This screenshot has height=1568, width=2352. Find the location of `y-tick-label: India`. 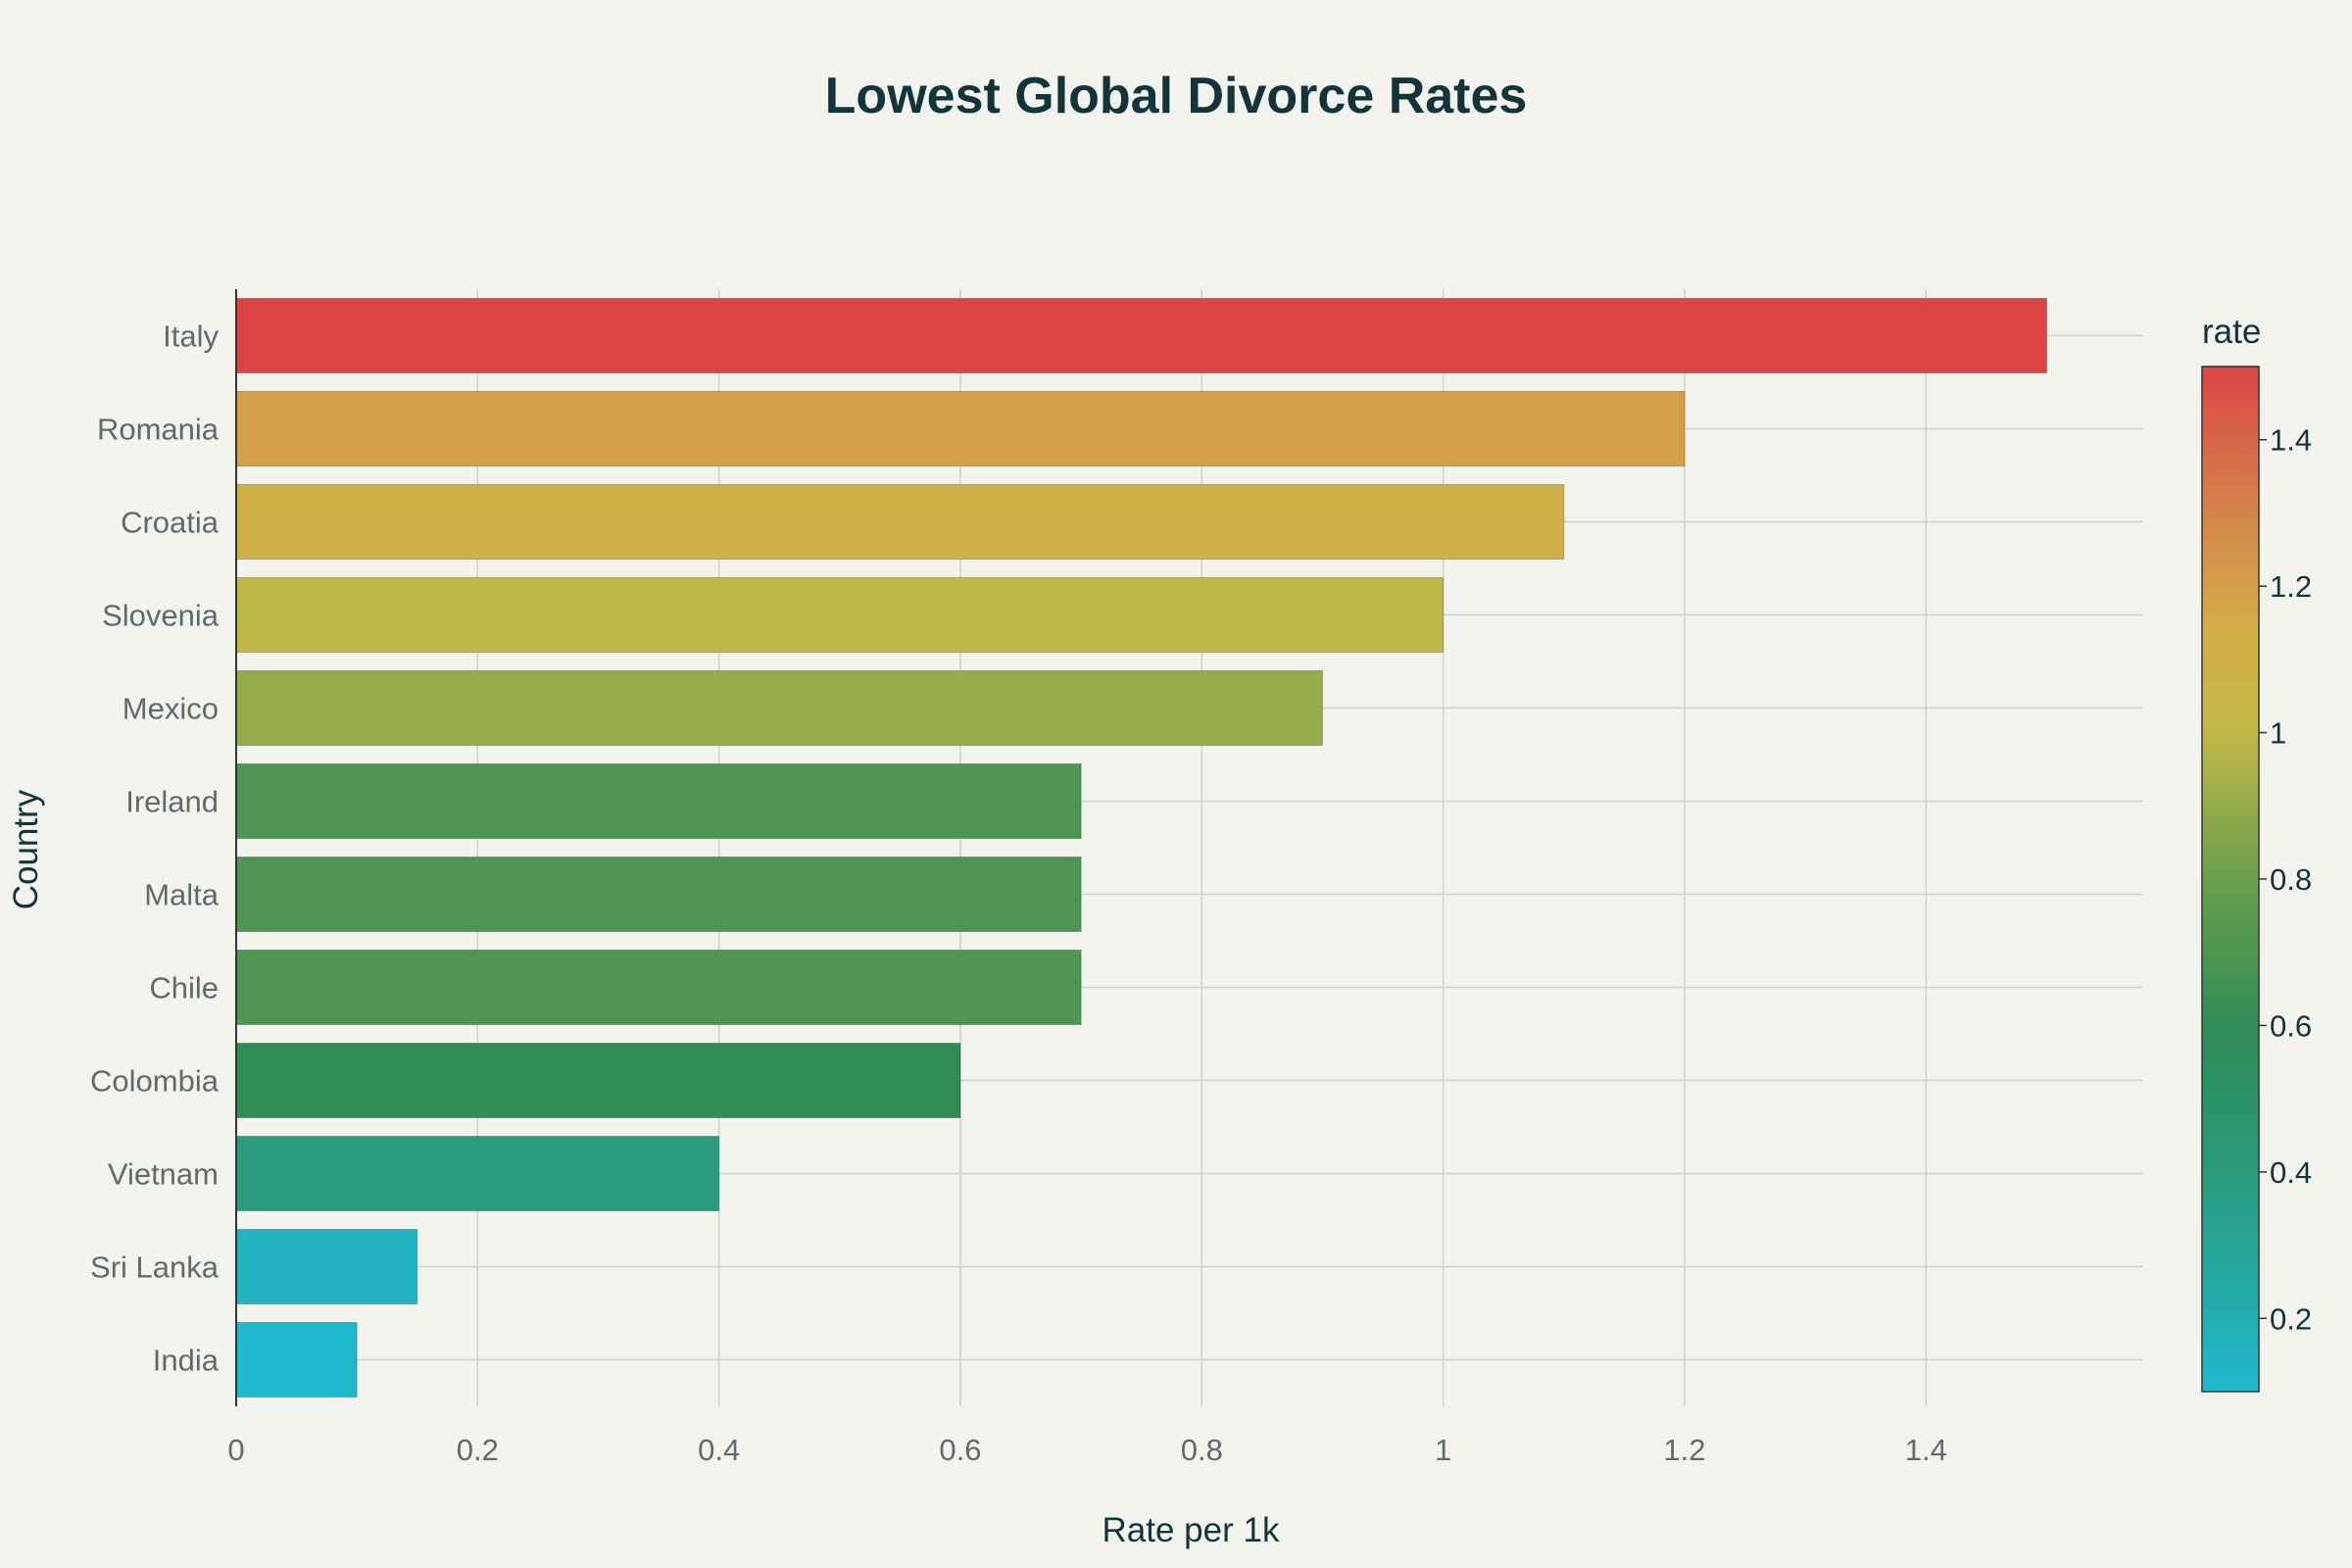

y-tick-label: India is located at coordinates (186, 1361).